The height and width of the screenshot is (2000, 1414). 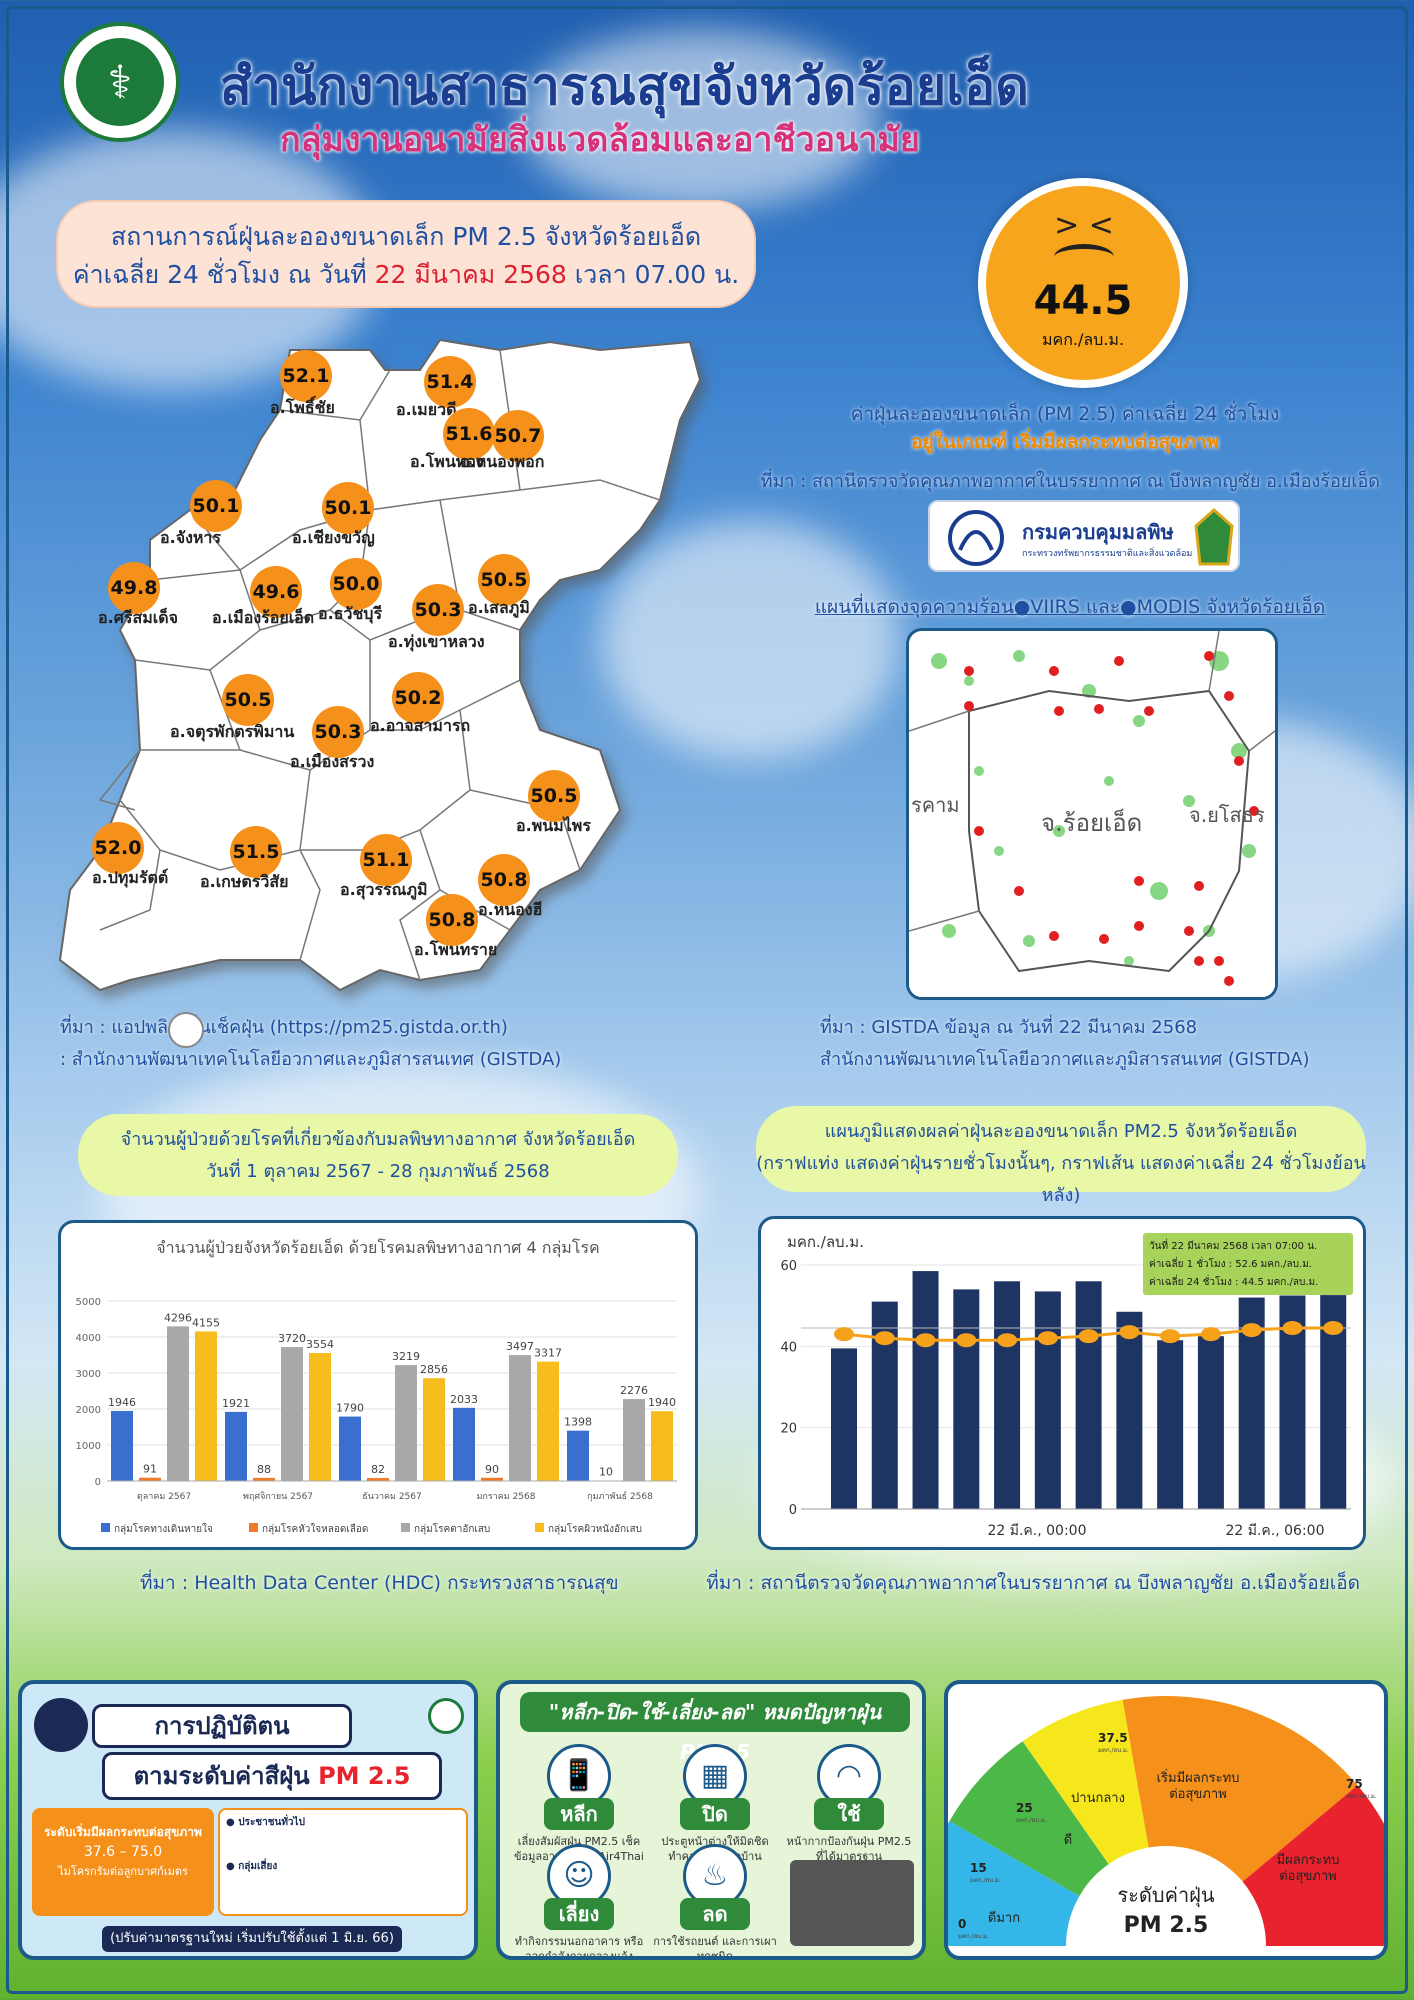 What do you see at coordinates (1107, 554) in the screenshot?
I see `pcd-ministry: กระทรวงทรัพยากรธรรมชาติและสิ่งแวดล้อม` at bounding box center [1107, 554].